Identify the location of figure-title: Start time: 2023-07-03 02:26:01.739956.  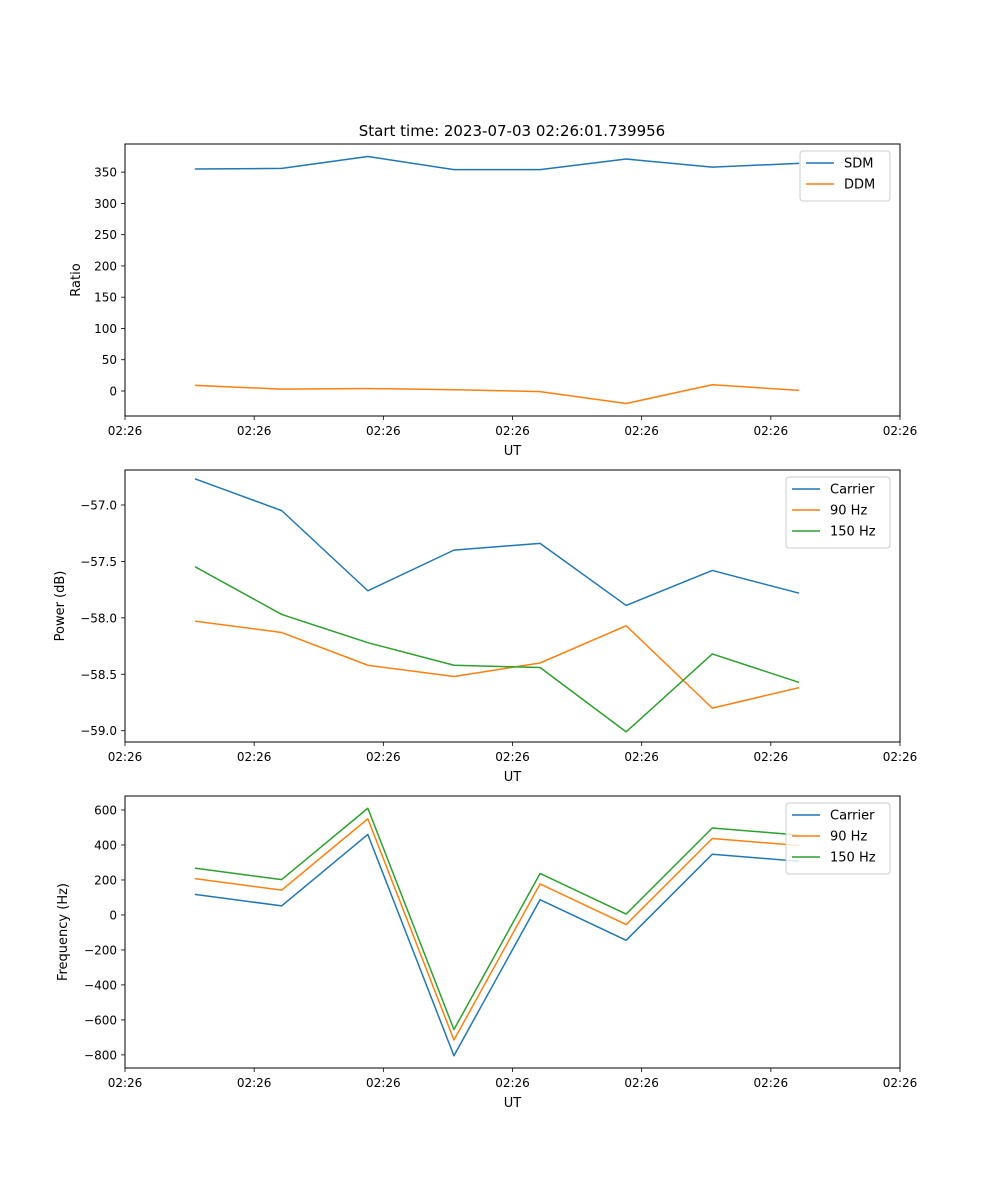
(512, 131).